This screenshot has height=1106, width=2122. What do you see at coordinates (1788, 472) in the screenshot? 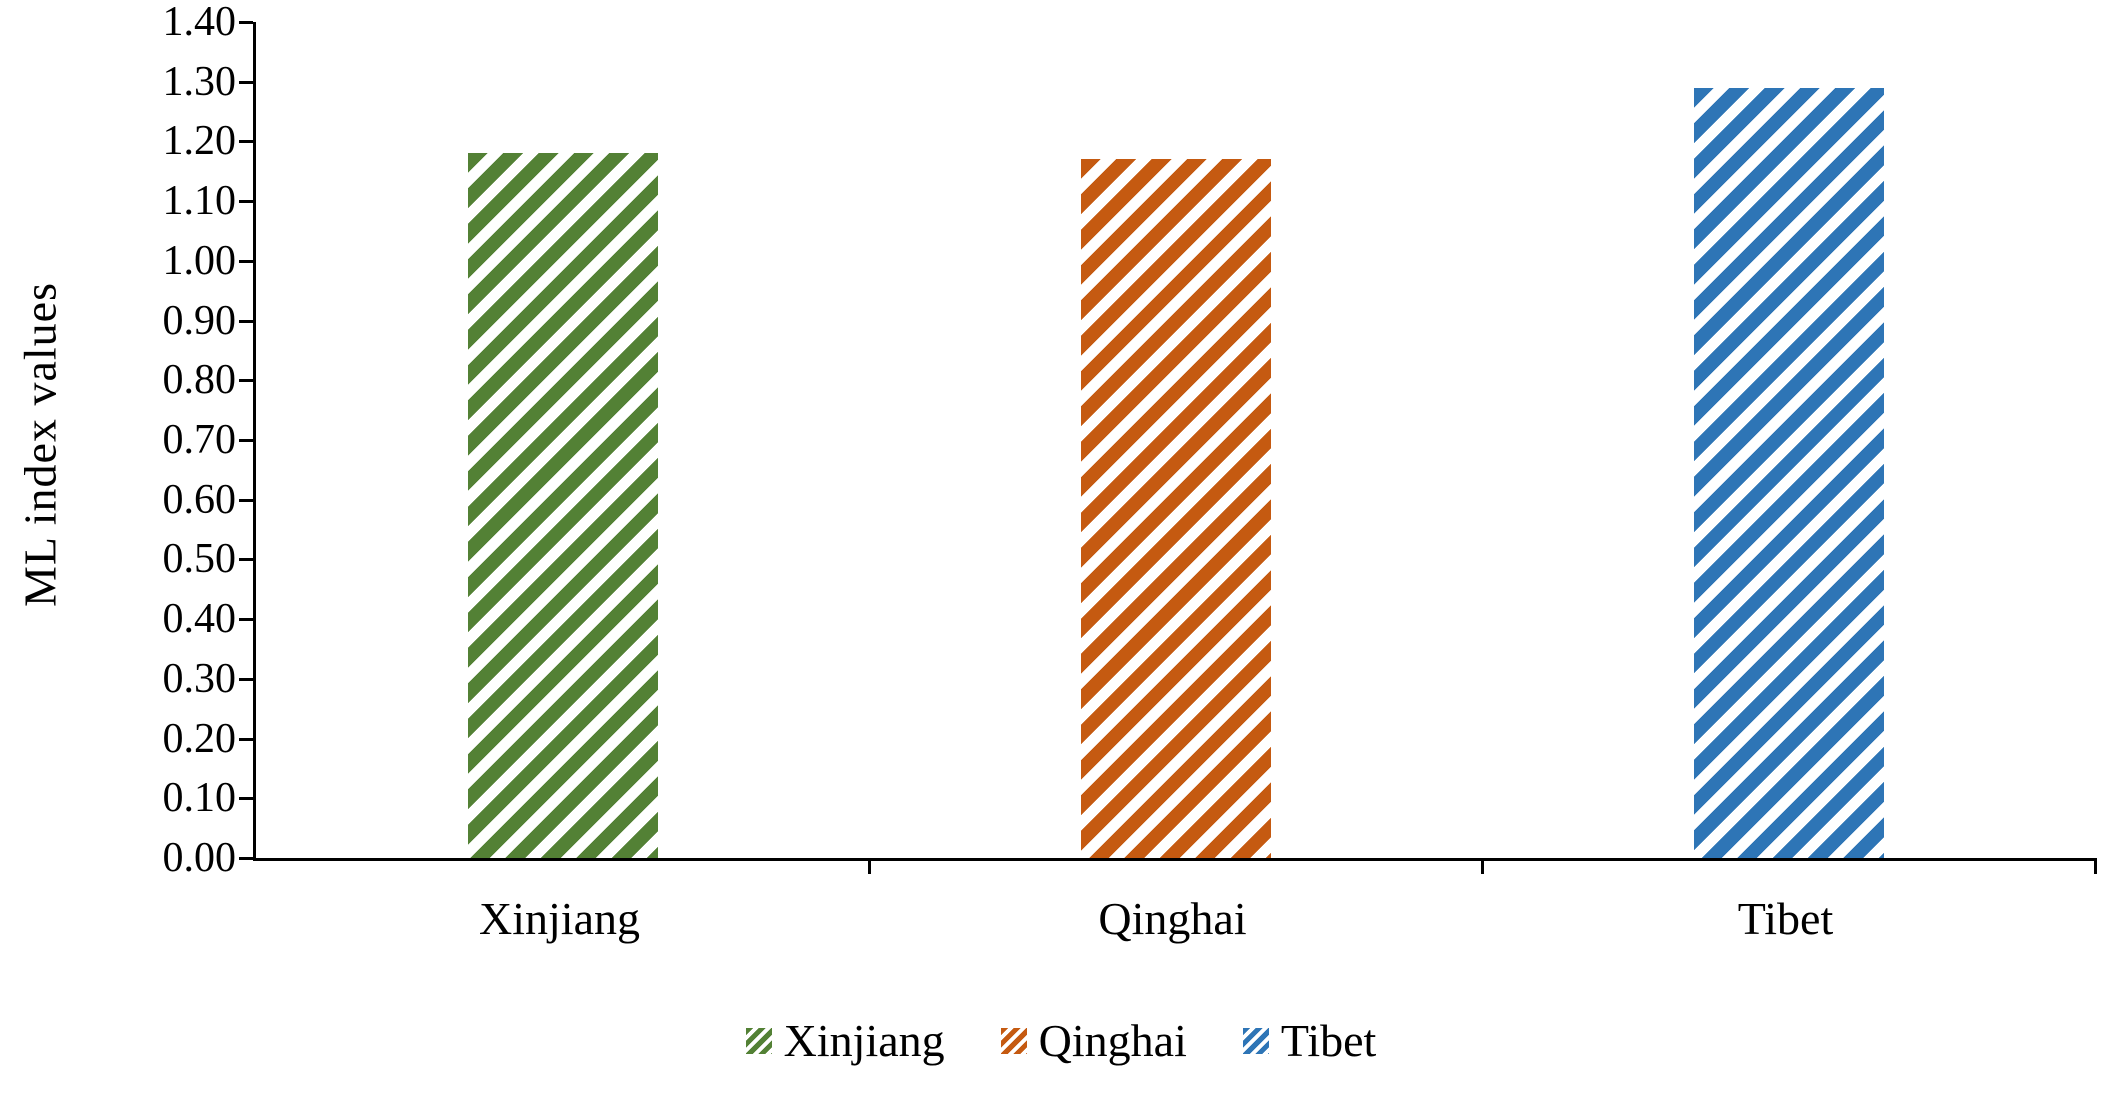
I see `bar-tibet` at bounding box center [1788, 472].